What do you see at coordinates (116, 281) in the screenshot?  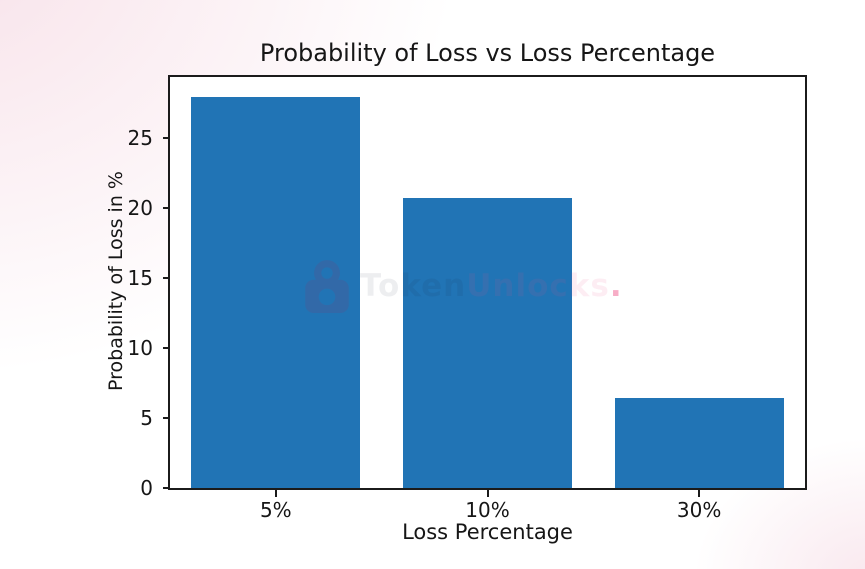 I see `y-axis-label: Probability of Loss in %` at bounding box center [116, 281].